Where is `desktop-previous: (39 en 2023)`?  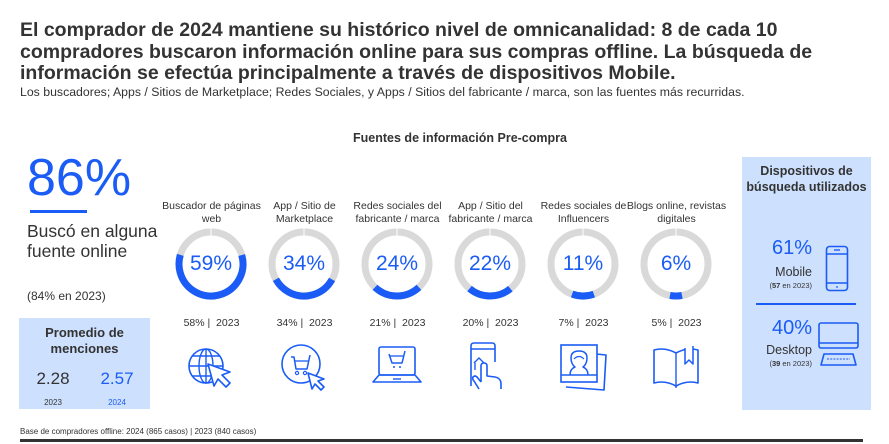
desktop-previous: (39 en 2023) is located at coordinates (790, 363).